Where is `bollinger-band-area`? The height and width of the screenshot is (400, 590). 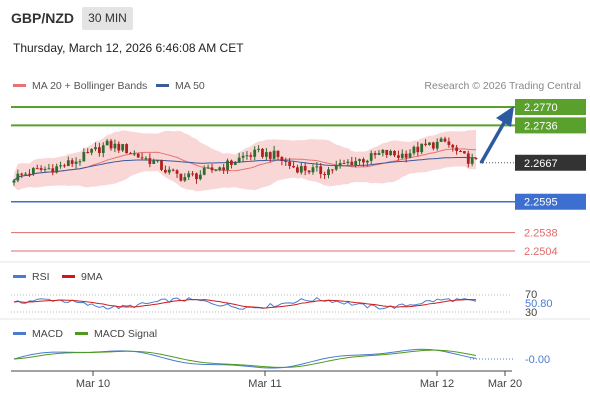
bollinger-band-area is located at coordinates (245, 161).